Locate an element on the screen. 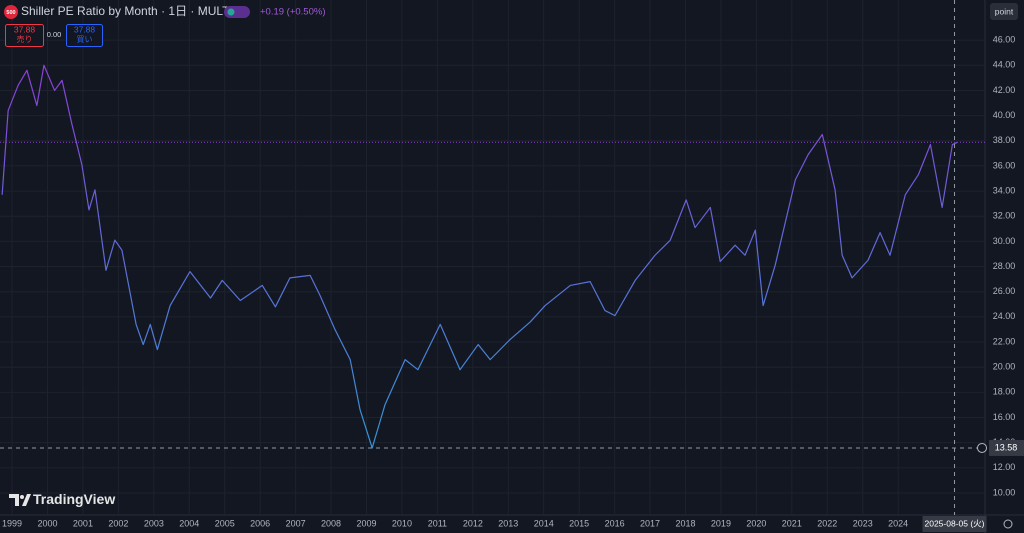  y-tick-label: 28.00 is located at coordinates (1004, 266).